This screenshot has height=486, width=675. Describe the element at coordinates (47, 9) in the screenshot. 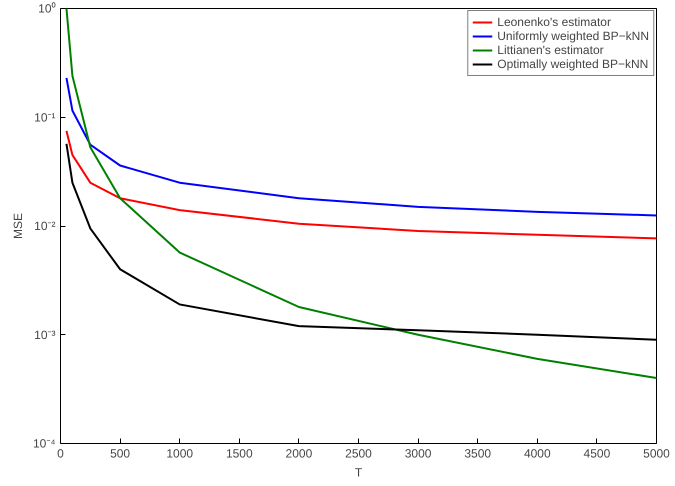

I see `y-tick-label: 10⁰` at that location.